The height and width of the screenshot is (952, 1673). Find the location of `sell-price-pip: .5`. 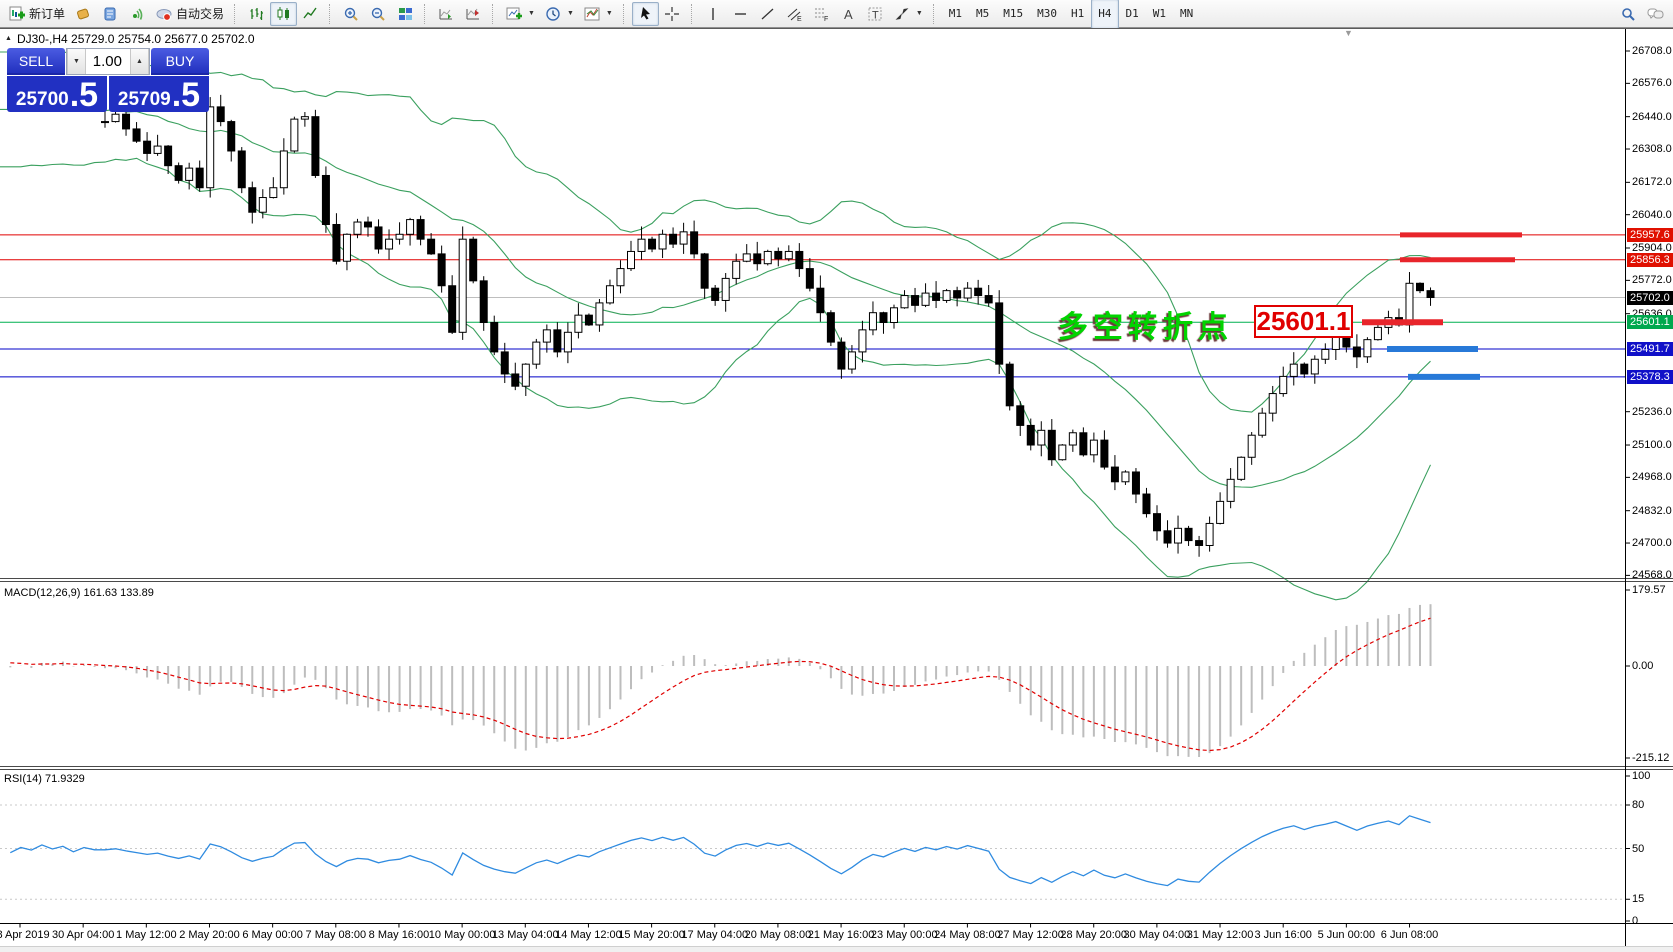

sell-price-pip: .5 is located at coordinates (84, 95).